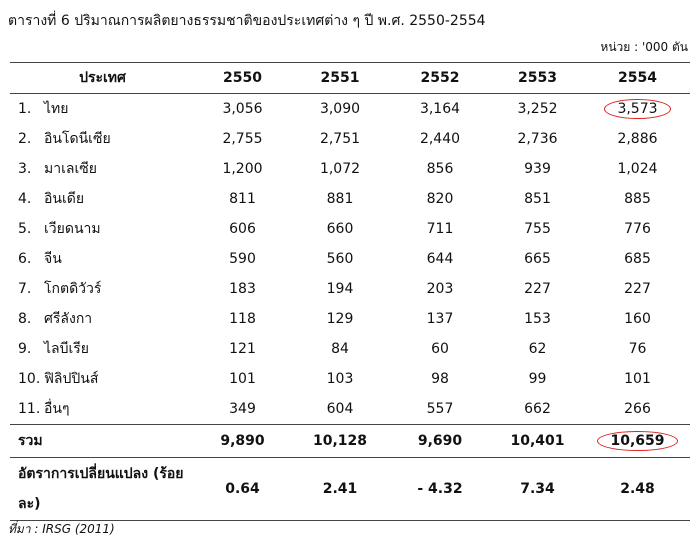 The width and height of the screenshot is (700, 553). What do you see at coordinates (340, 169) in the screenshot?
I see `value: 1,072` at bounding box center [340, 169].